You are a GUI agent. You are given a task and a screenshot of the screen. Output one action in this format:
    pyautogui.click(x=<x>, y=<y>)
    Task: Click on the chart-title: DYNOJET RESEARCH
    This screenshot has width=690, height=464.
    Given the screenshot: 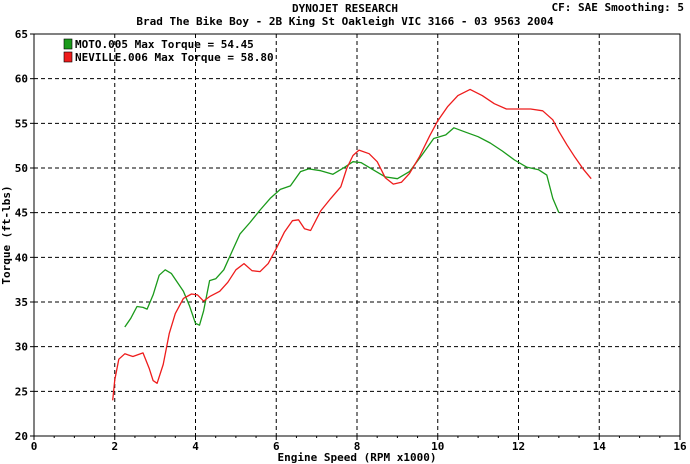 What is the action you would take?
    pyautogui.click(x=345, y=8)
    